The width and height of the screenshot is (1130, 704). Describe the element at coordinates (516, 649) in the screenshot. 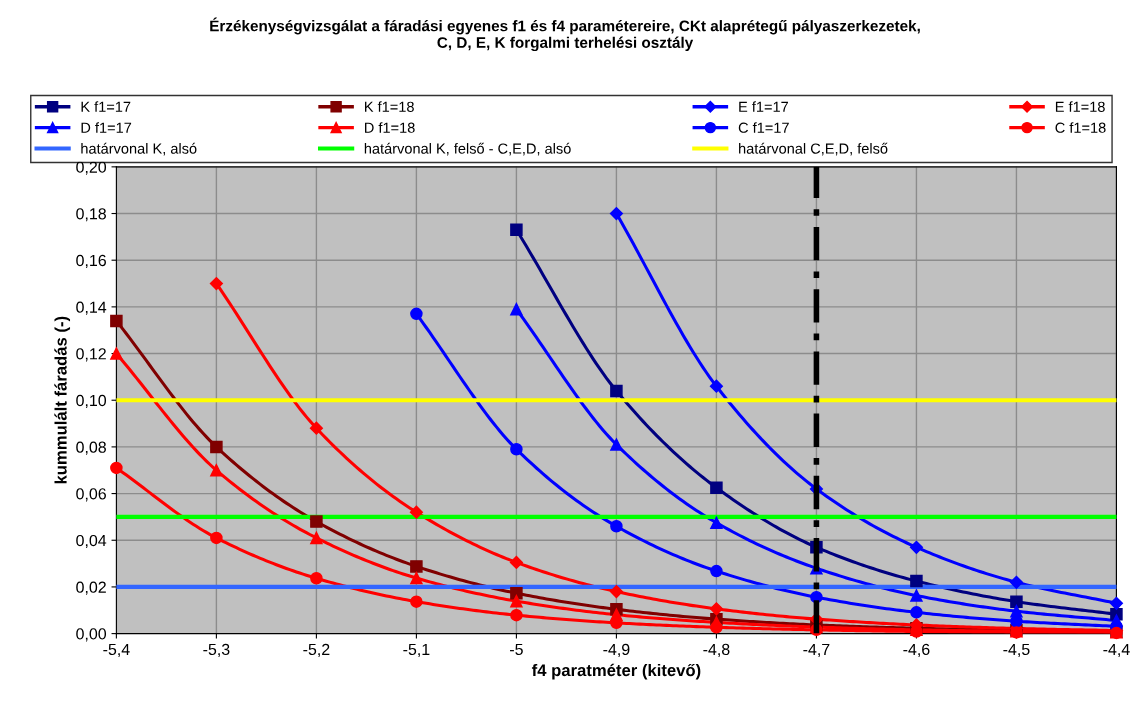

I see `x-tick-label: -5` at that location.